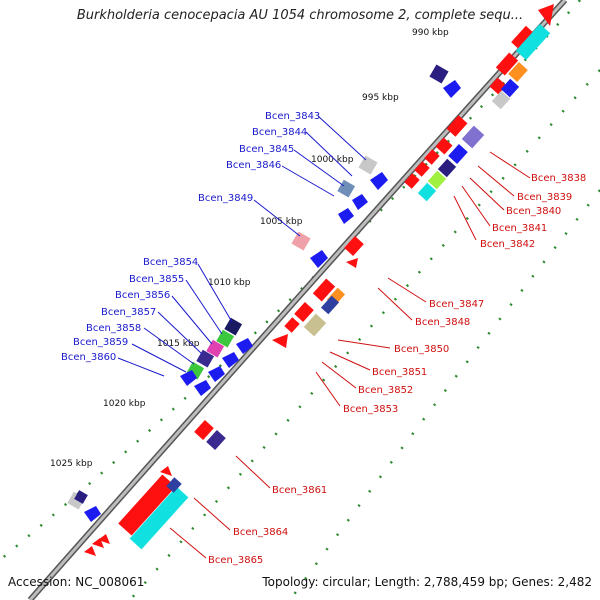  Describe the element at coordinates (253, 165) in the screenshot. I see `gene-label: Bcen_3846` at that location.